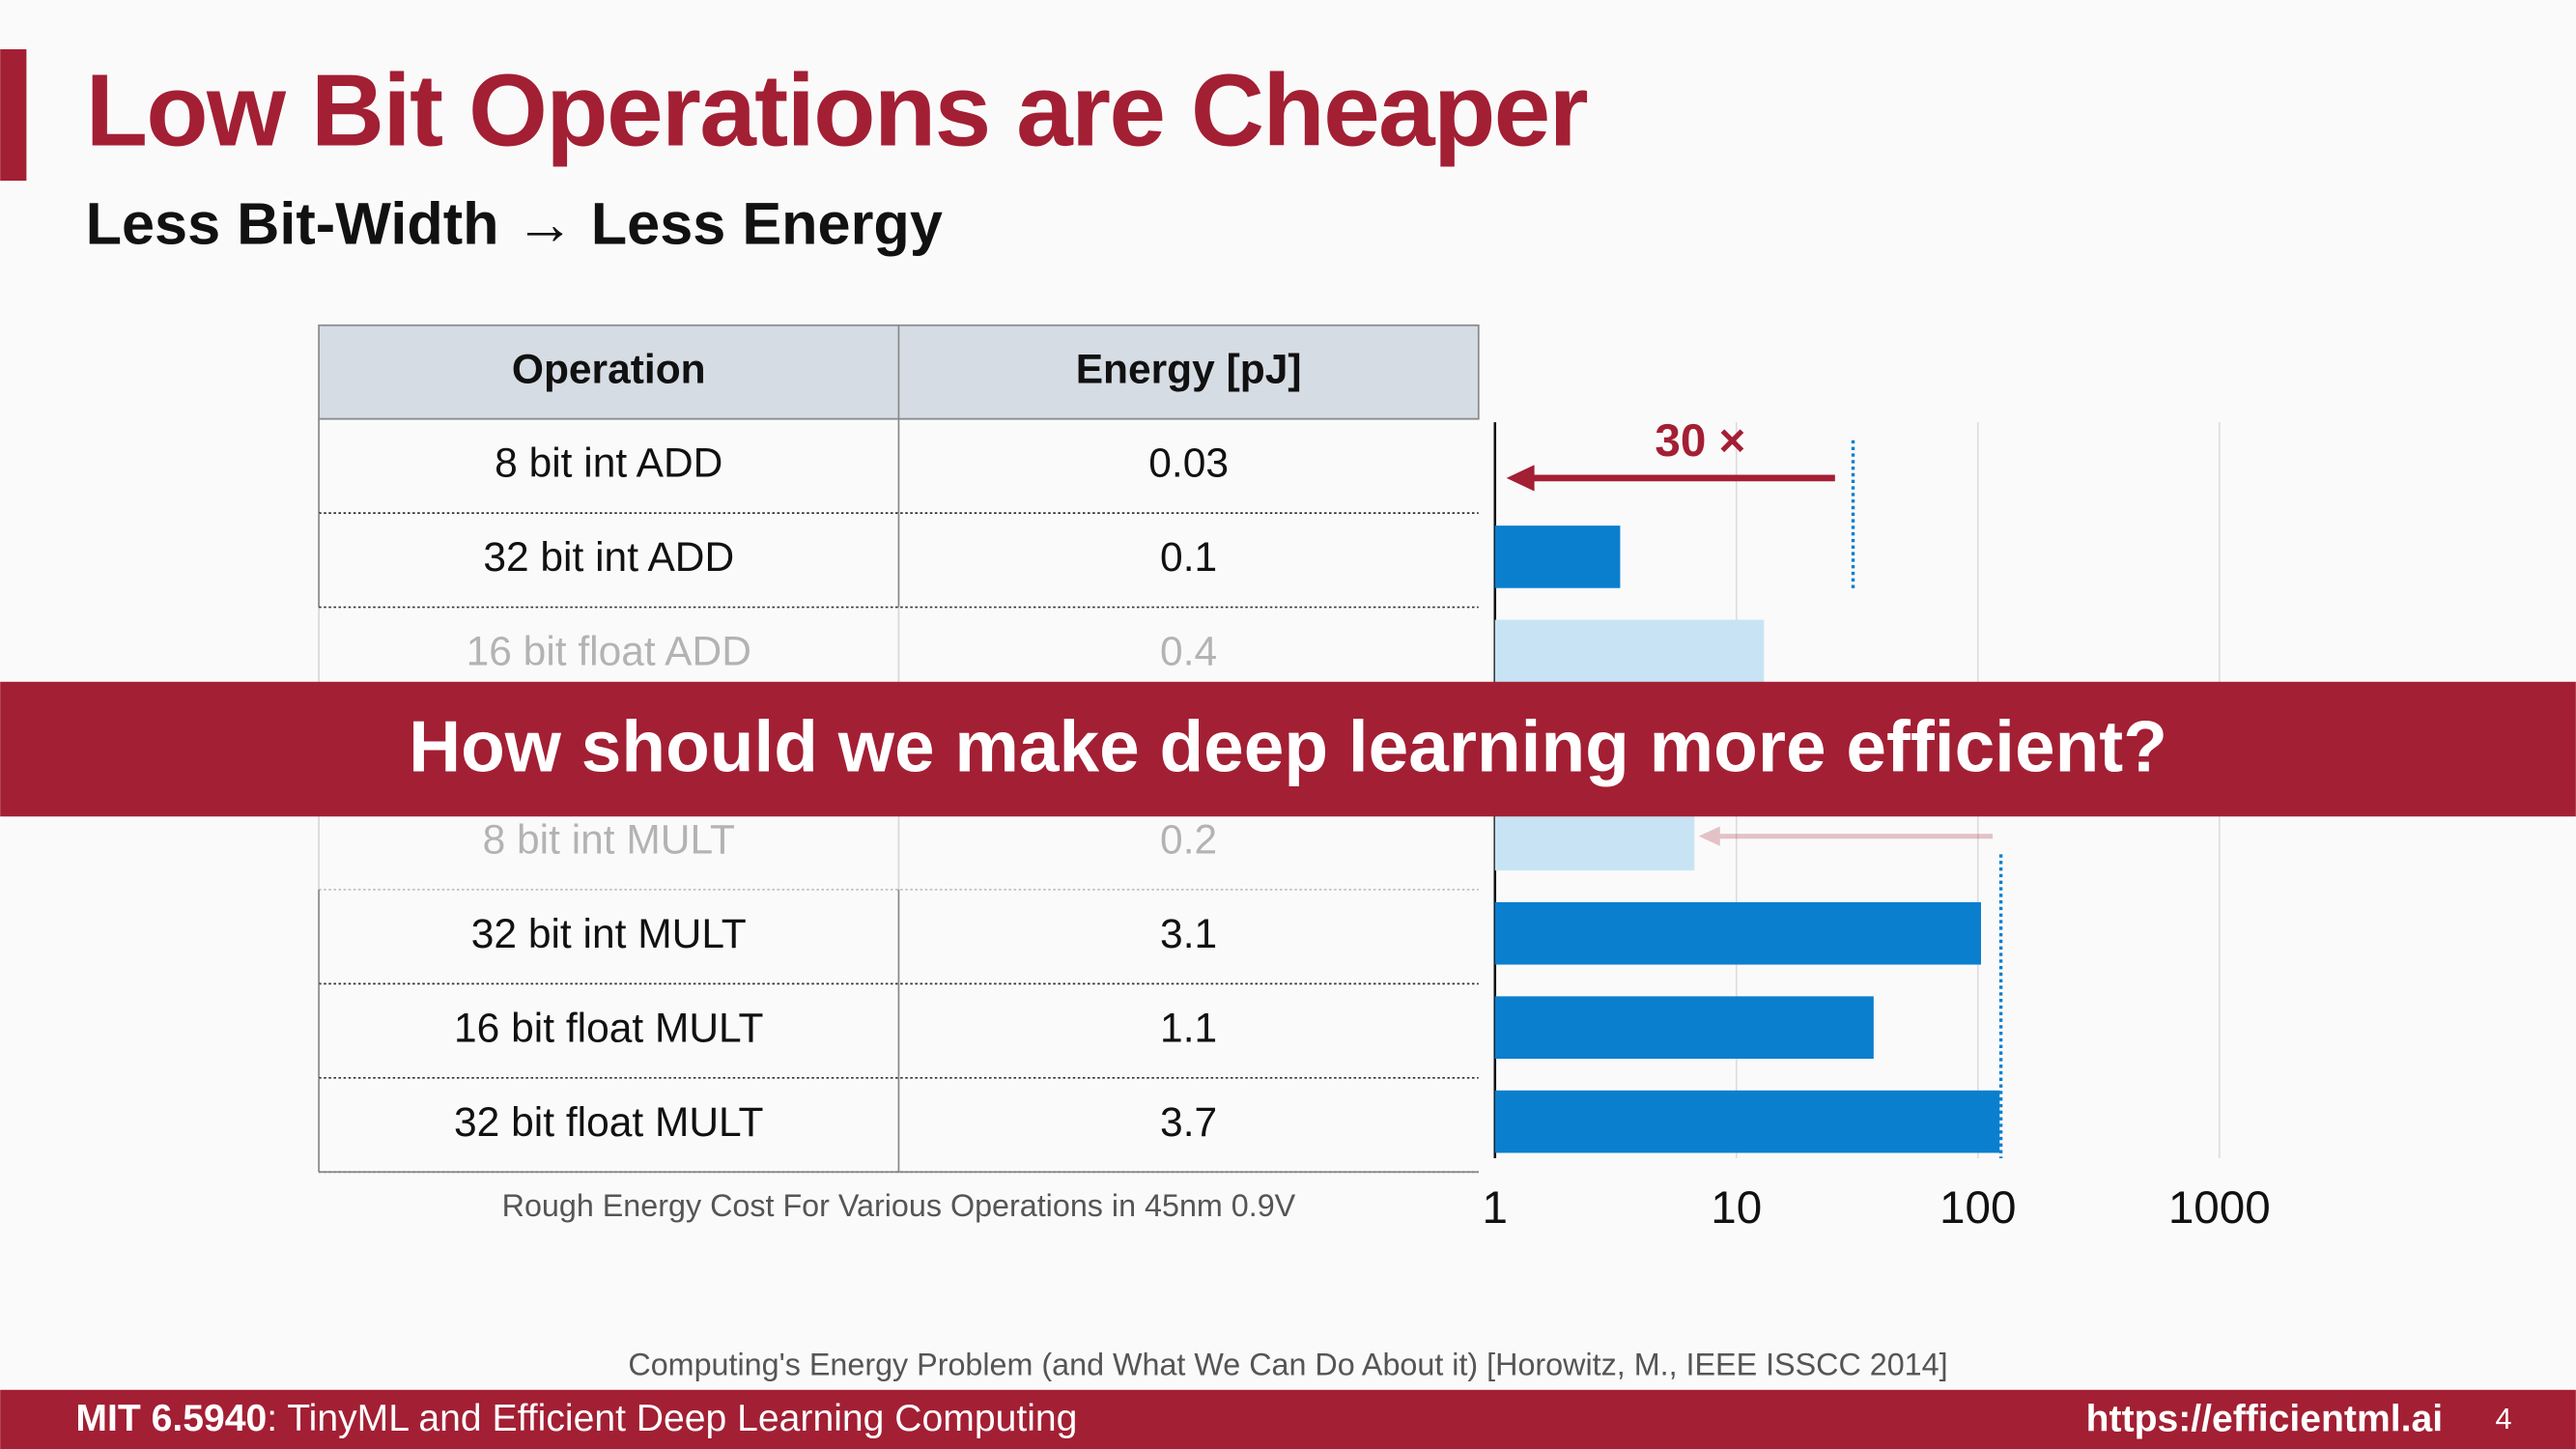  What do you see at coordinates (2503, 1419) in the screenshot?
I see `page-number: 4` at bounding box center [2503, 1419].